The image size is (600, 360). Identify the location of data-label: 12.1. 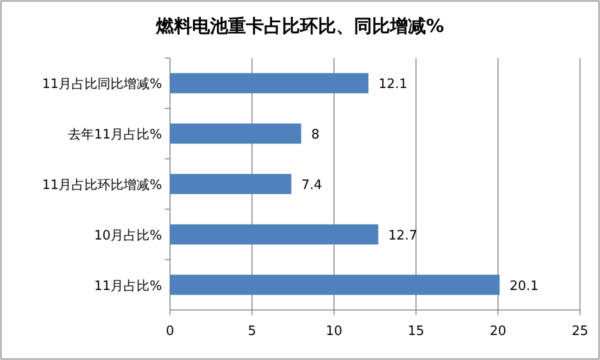
(393, 84).